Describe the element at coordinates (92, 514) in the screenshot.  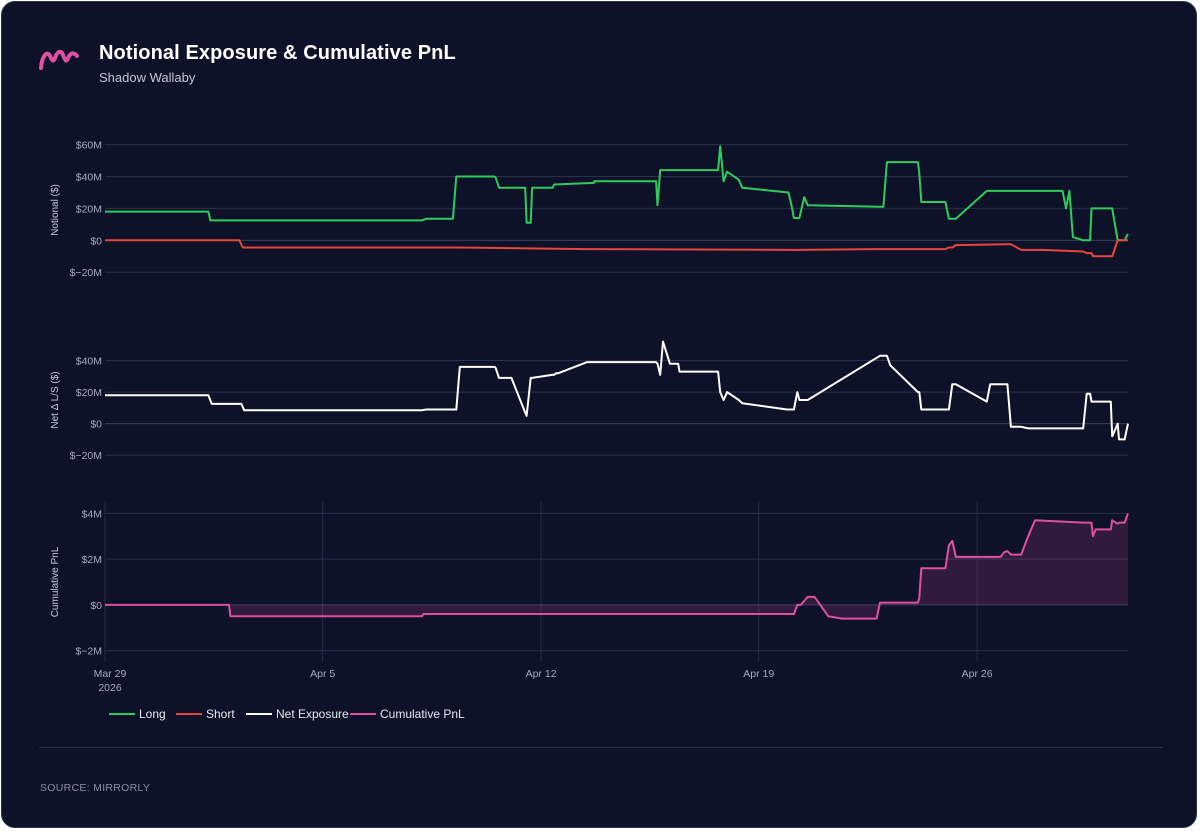
I see `y-tick-label: $4M` at that location.